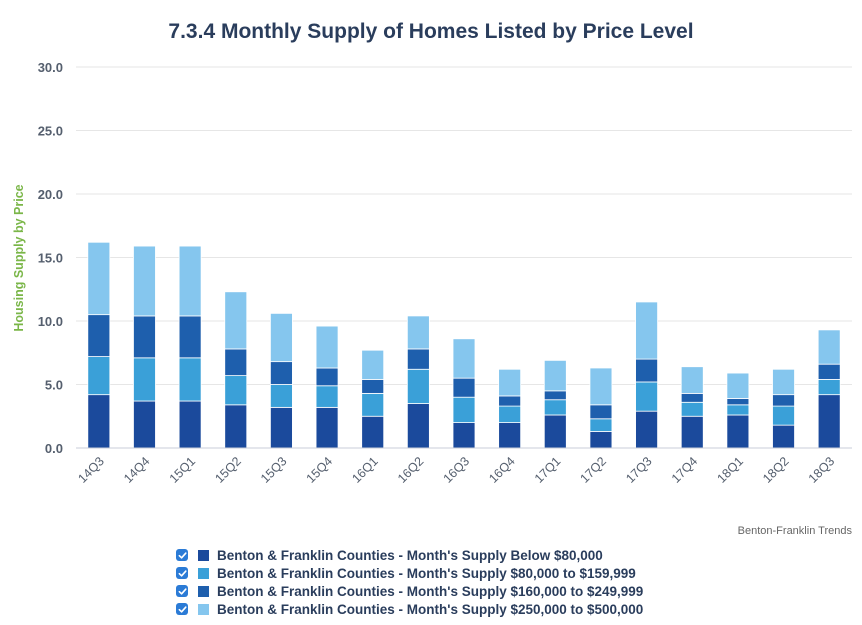  What do you see at coordinates (54, 448) in the screenshot?
I see `y-tick-label: 0.0` at bounding box center [54, 448].